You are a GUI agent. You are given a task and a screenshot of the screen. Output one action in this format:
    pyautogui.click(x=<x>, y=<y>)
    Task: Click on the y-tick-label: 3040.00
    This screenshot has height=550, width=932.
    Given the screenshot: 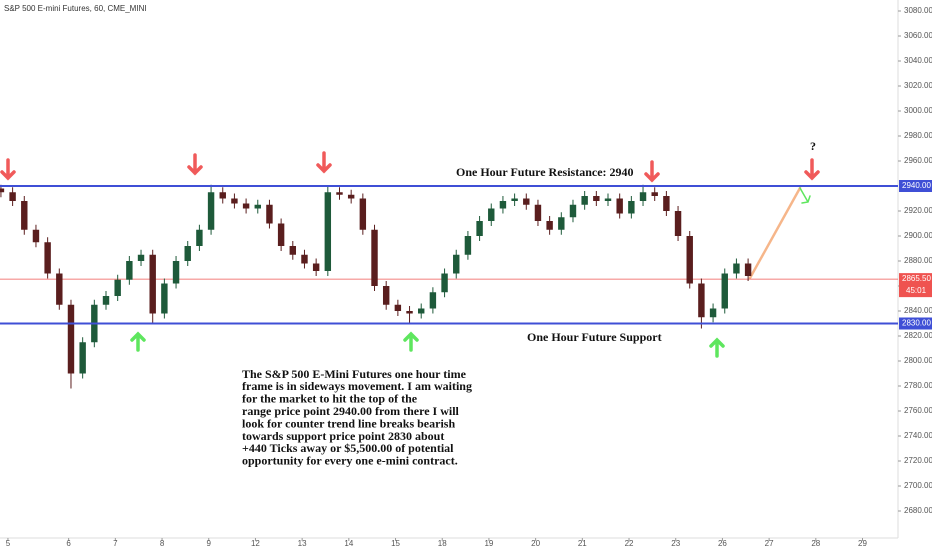 What is the action you would take?
    pyautogui.click(x=918, y=60)
    